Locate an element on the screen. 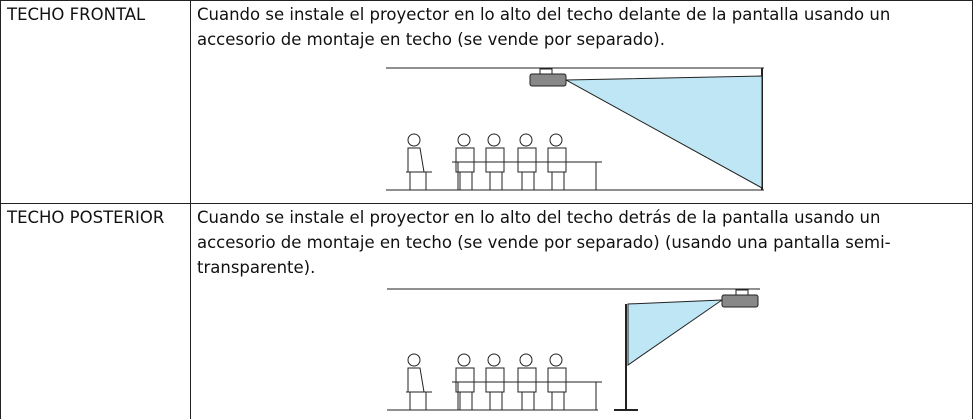 Image resolution: width=973 pixels, height=419 pixels. label-cell: TECHO POSTERIOR is located at coordinates (95, 311).